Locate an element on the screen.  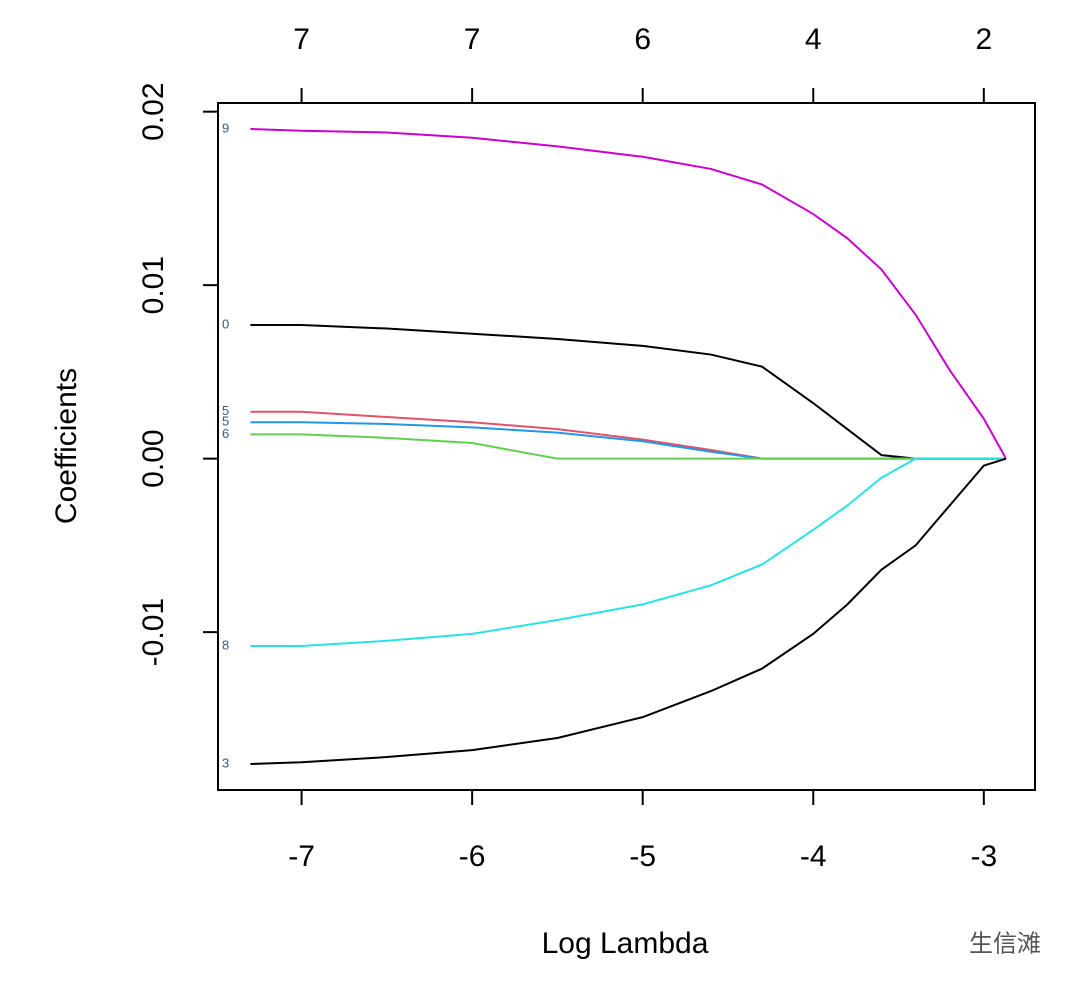
x2-tick-label: 4 is located at coordinates (813, 39).